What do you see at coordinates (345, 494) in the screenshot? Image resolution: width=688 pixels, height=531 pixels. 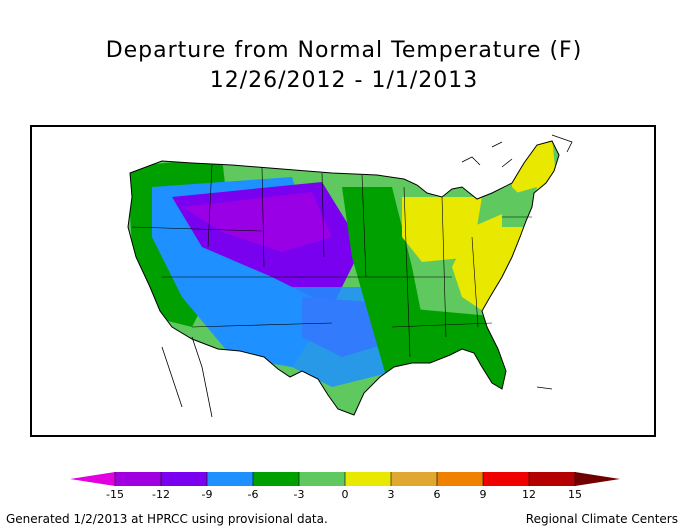 I see `legend-tick-label: 0` at bounding box center [345, 494].